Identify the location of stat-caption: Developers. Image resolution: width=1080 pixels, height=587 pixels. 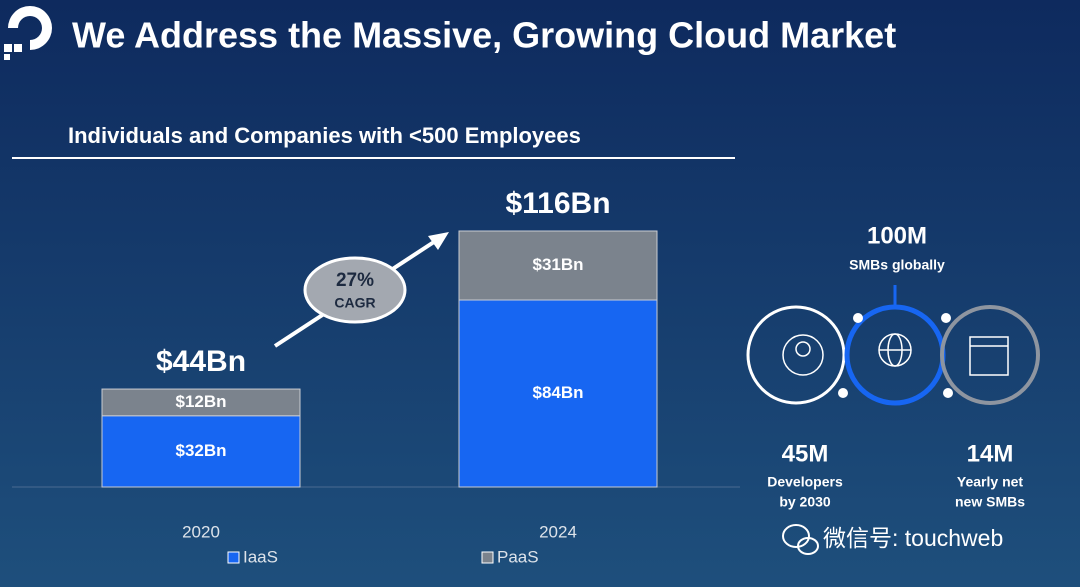
(805, 482).